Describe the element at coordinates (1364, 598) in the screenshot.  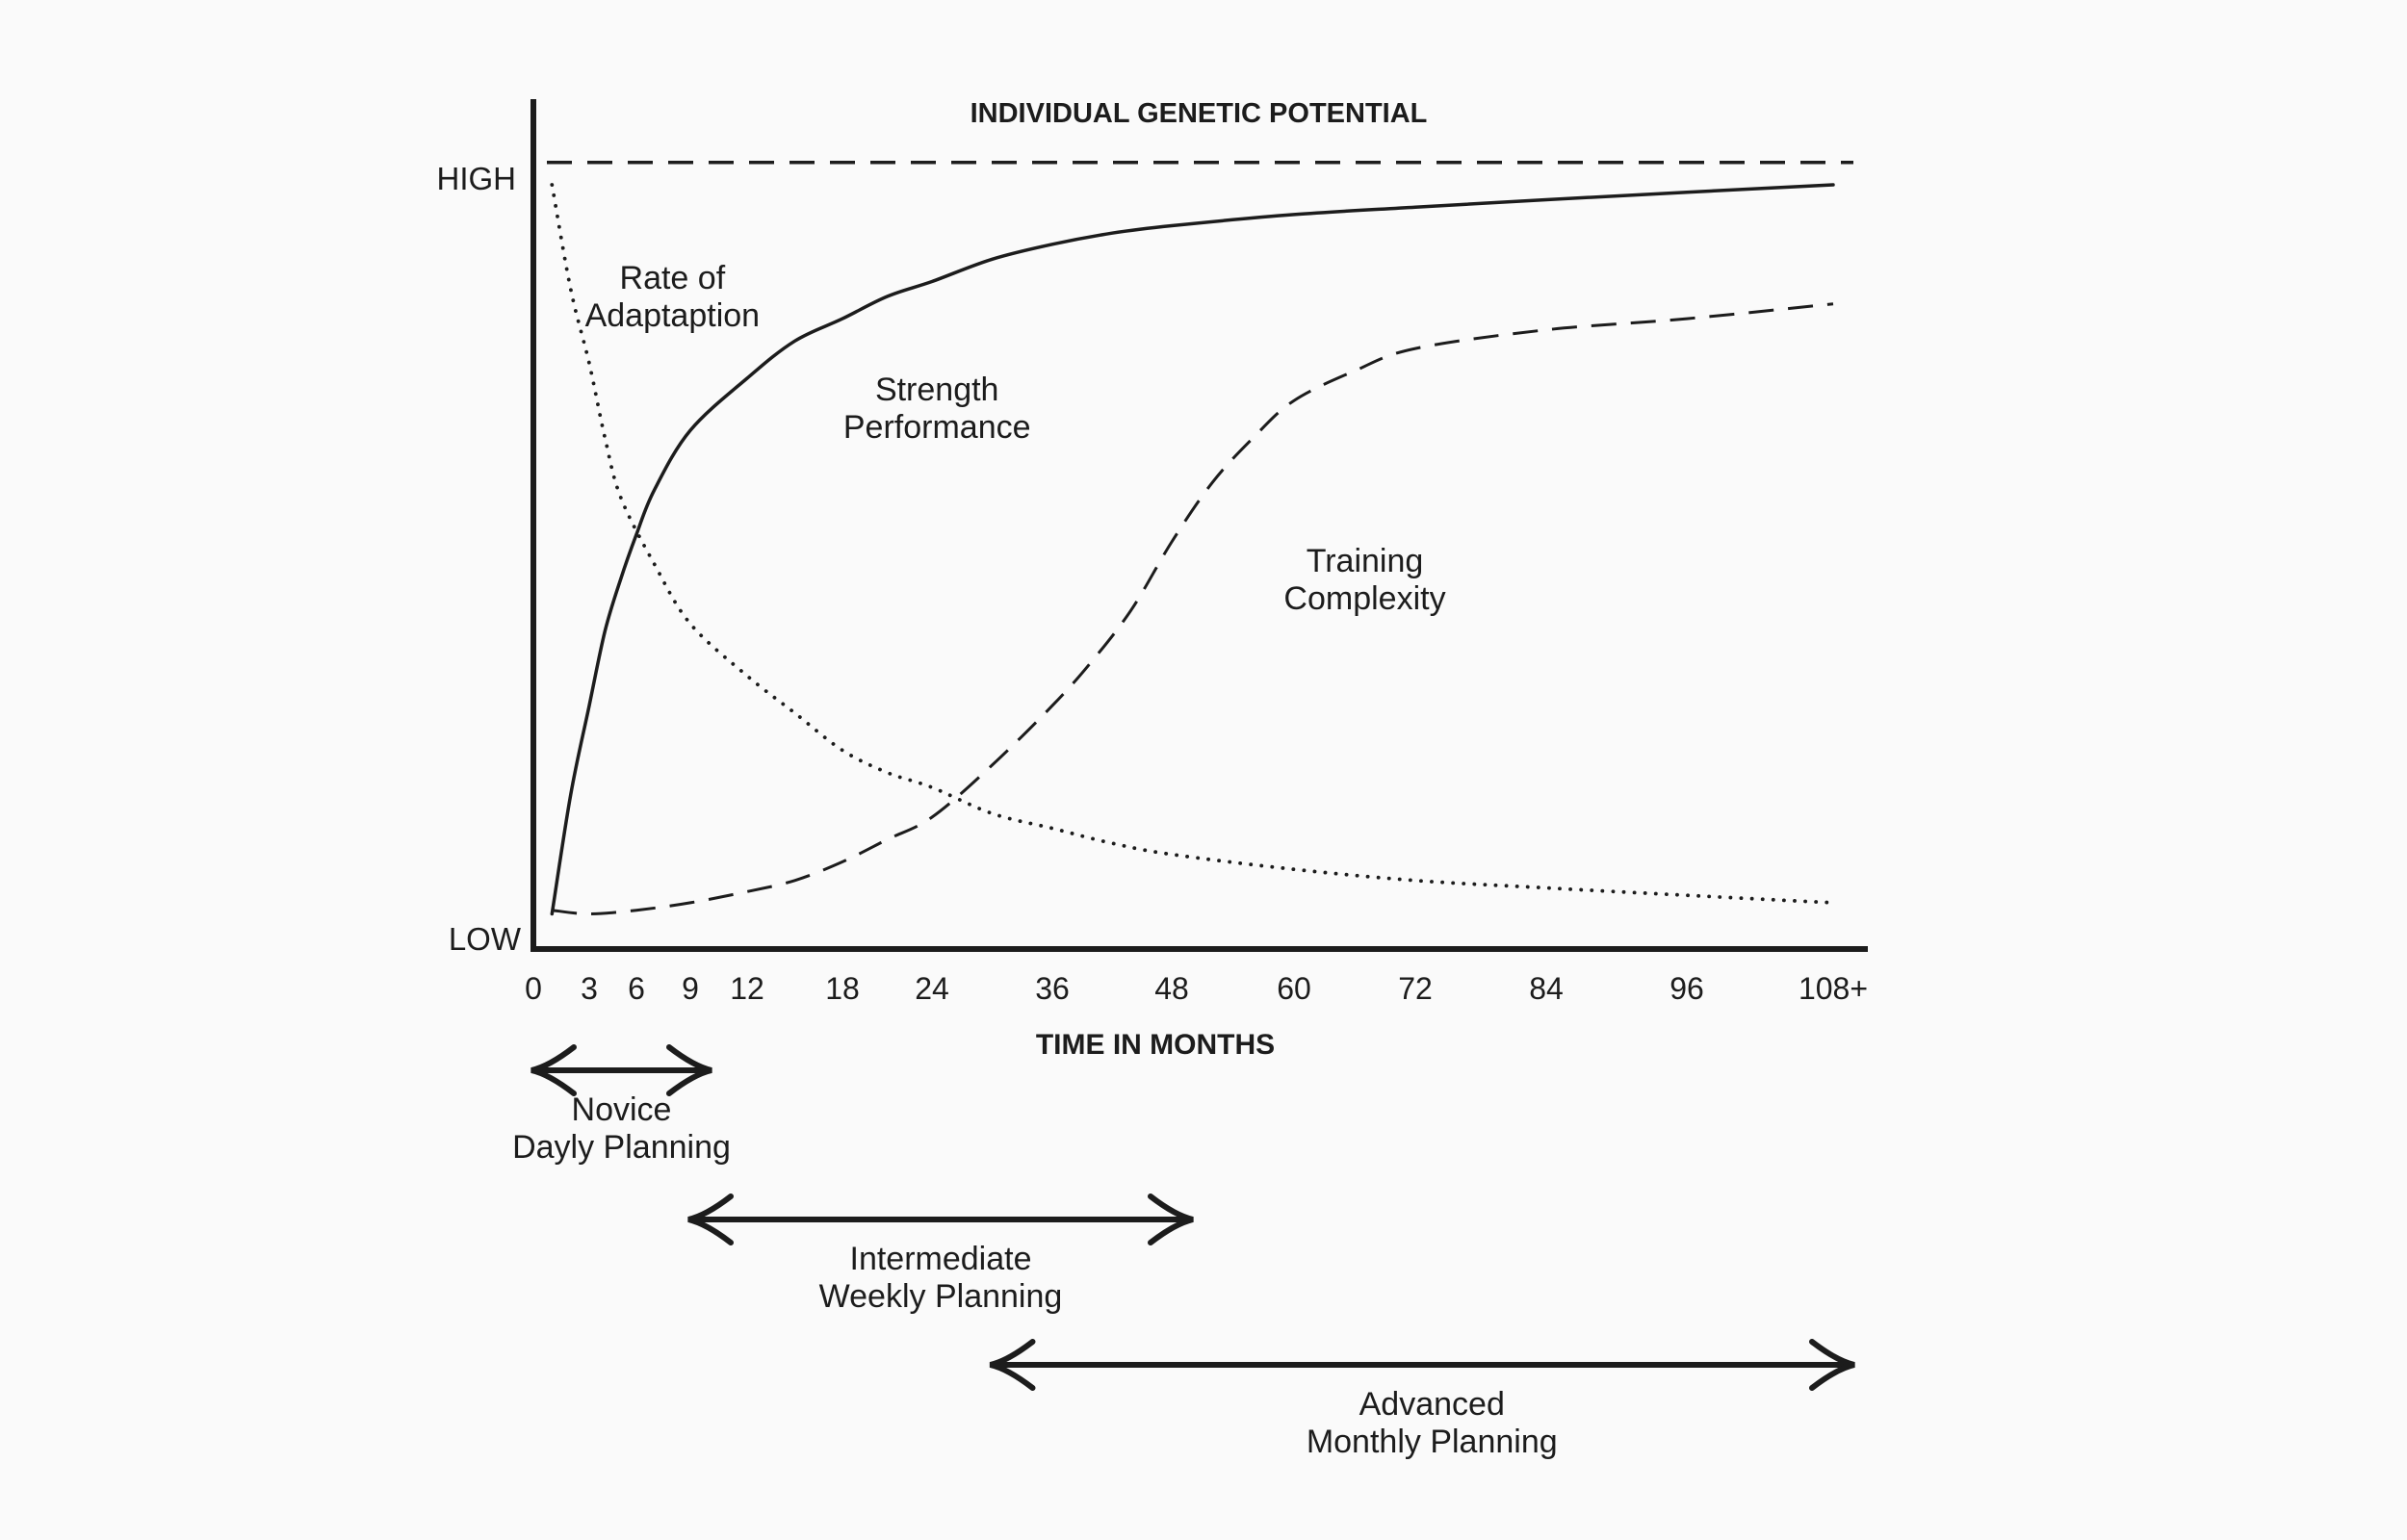
I see `series-label-complexity: Complexity` at that location.